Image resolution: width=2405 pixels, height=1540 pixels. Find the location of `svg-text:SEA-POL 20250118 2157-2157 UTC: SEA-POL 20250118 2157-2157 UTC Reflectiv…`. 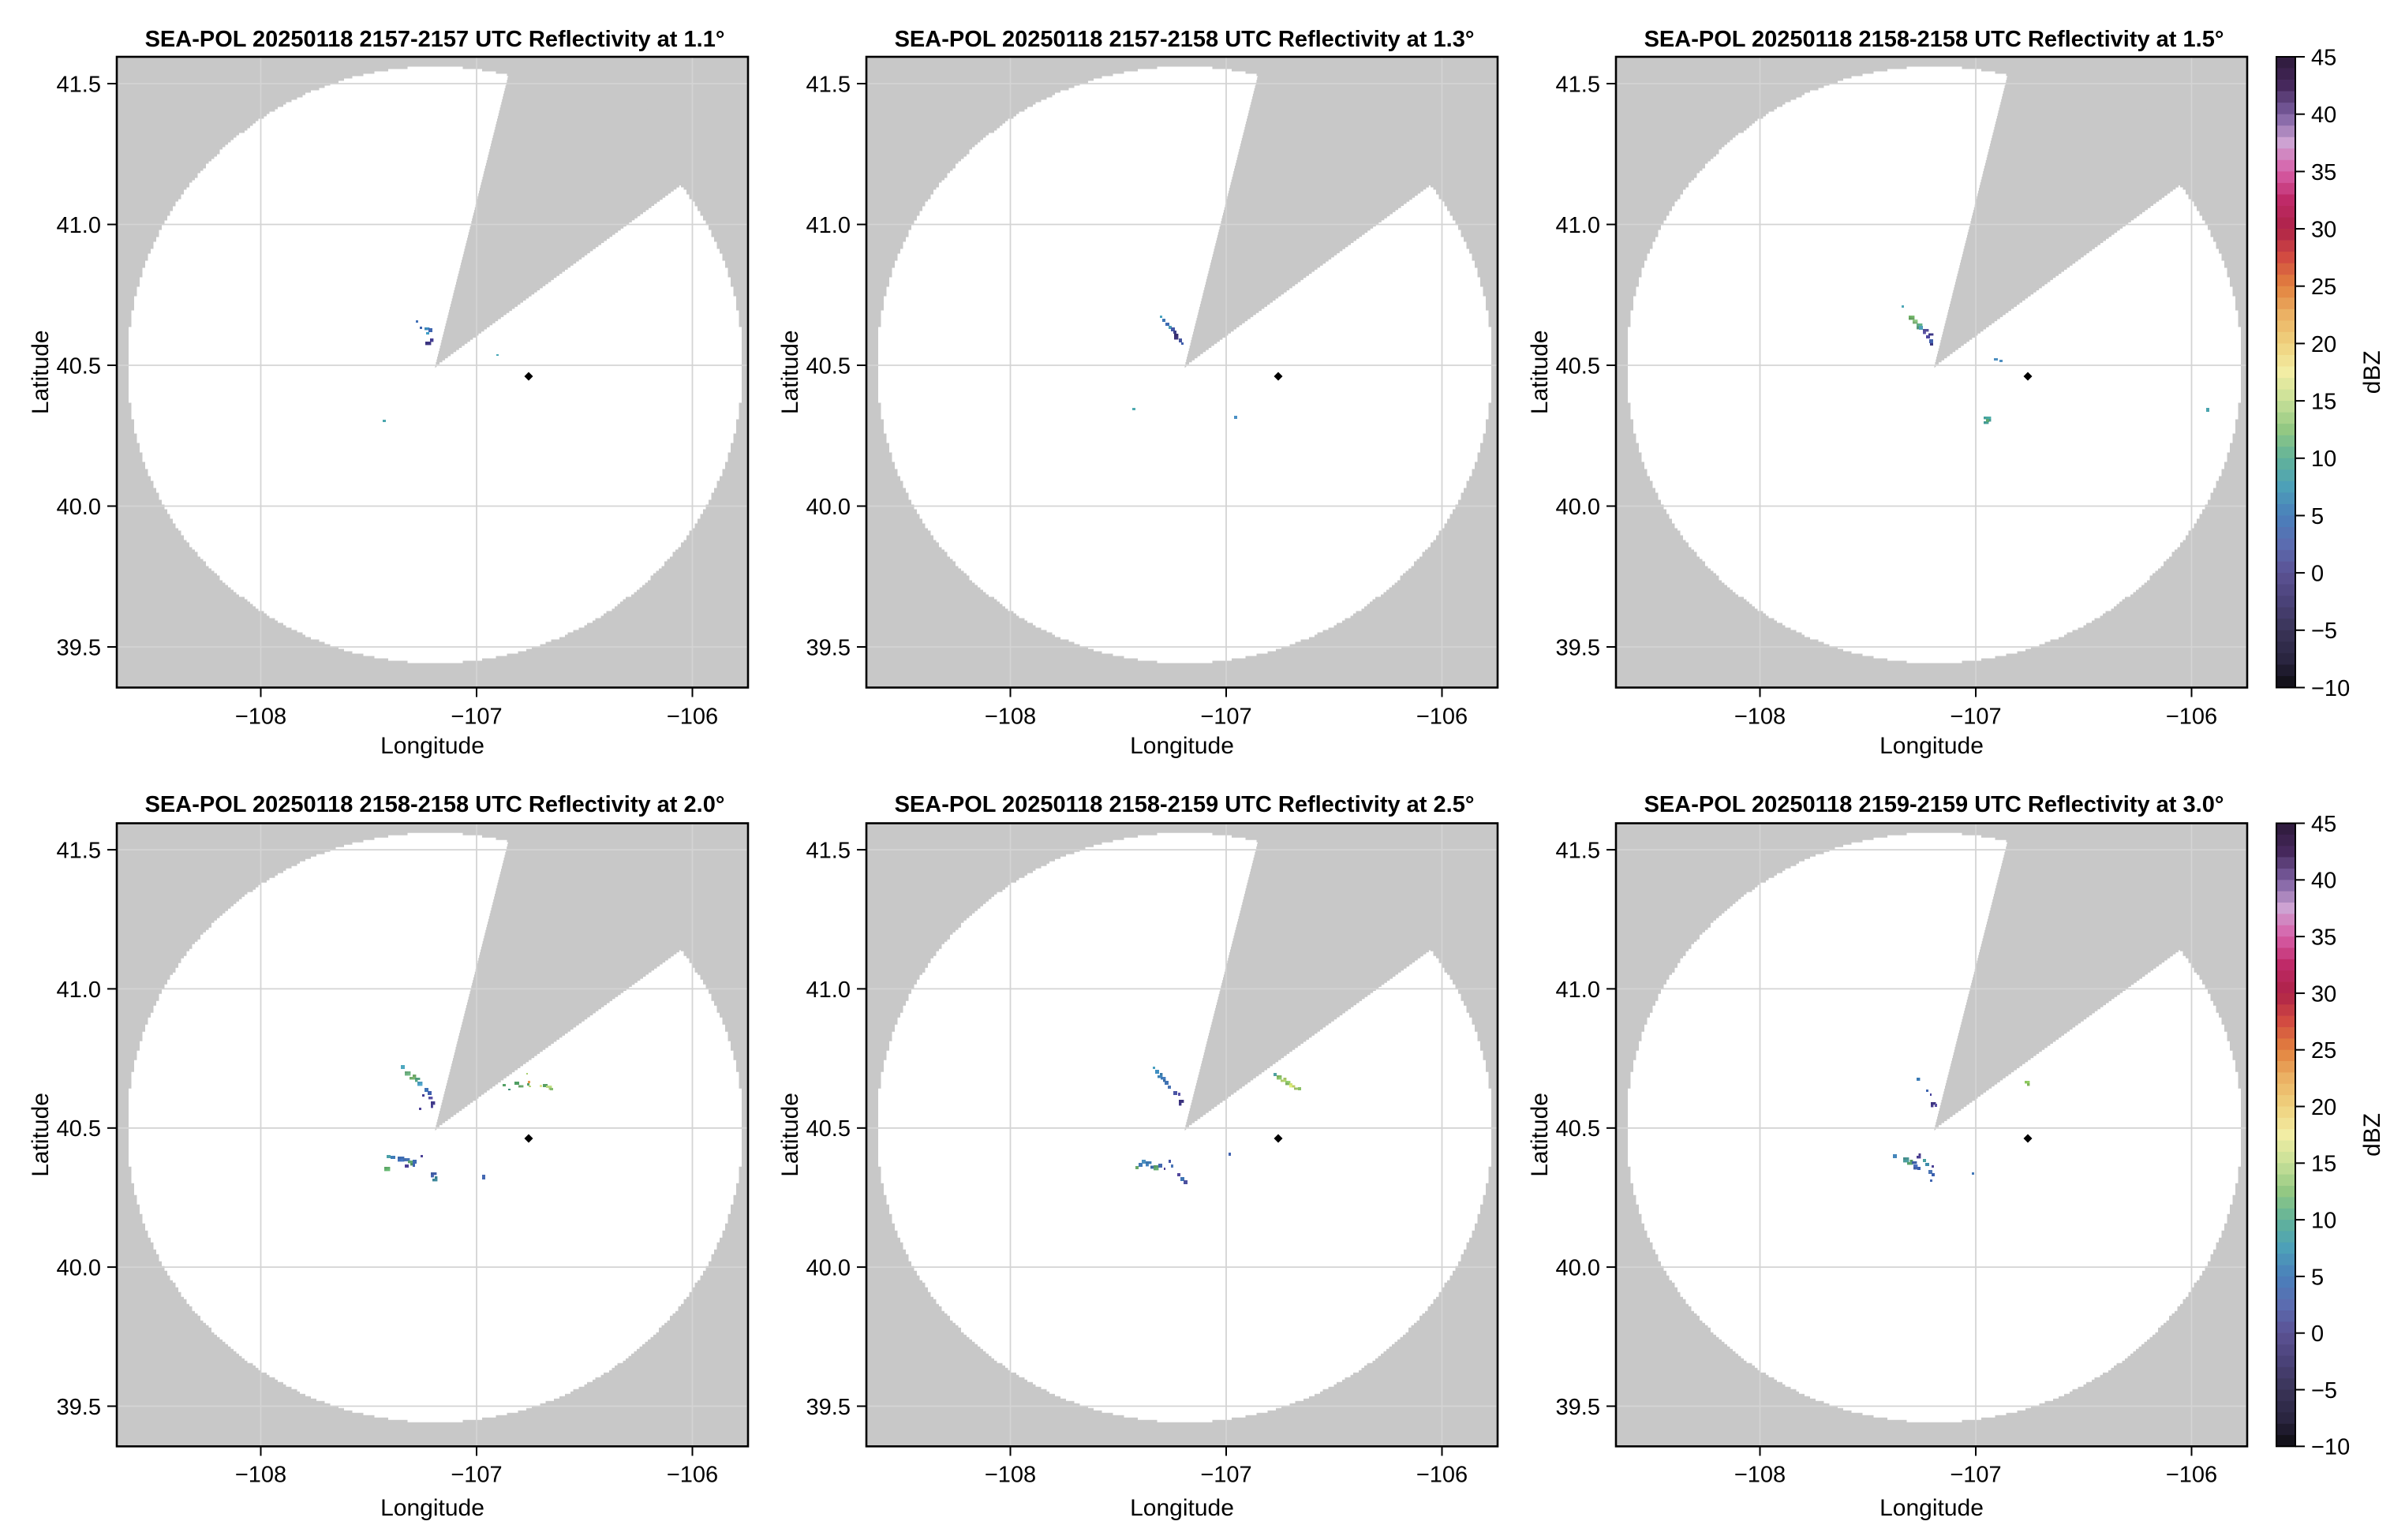

svg-text:SEA-POL 20250118 2157-2157 UTC: SEA-POL 20250118 2157-2157 UTC Reflectiv… is located at coordinates (435, 39).